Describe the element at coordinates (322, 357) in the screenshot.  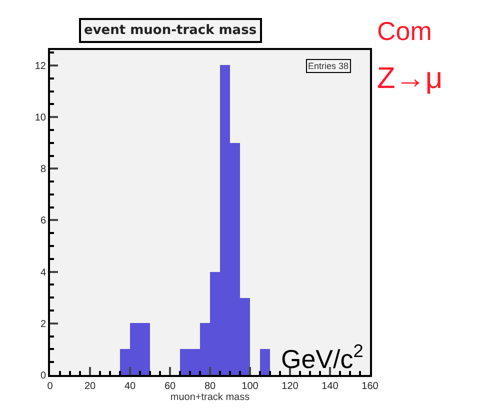
I see `annotation: GeV/c$^{2}$` at that location.